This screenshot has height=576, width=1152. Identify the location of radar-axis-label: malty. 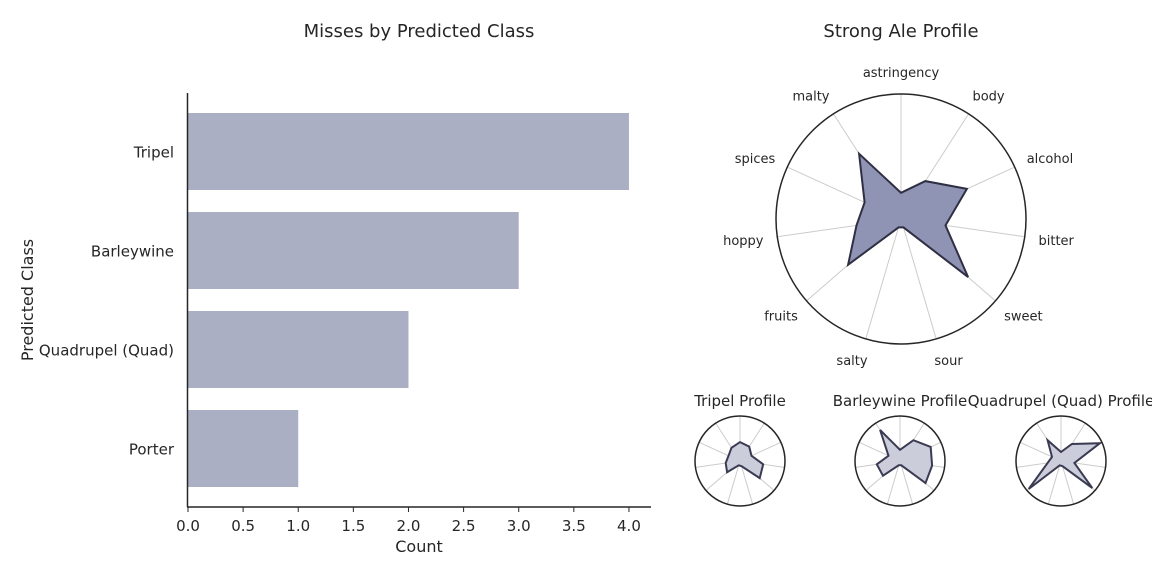
(810, 96).